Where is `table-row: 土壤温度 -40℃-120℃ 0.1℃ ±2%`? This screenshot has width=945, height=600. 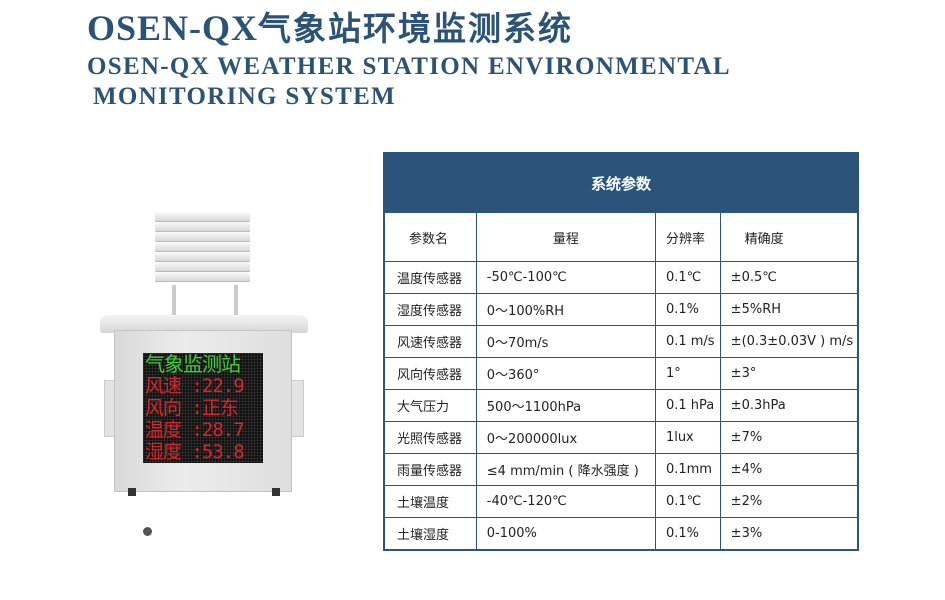
table-row: 土壤温度 -40℃-120℃ 0.1℃ ±2% is located at coordinates (621, 501).